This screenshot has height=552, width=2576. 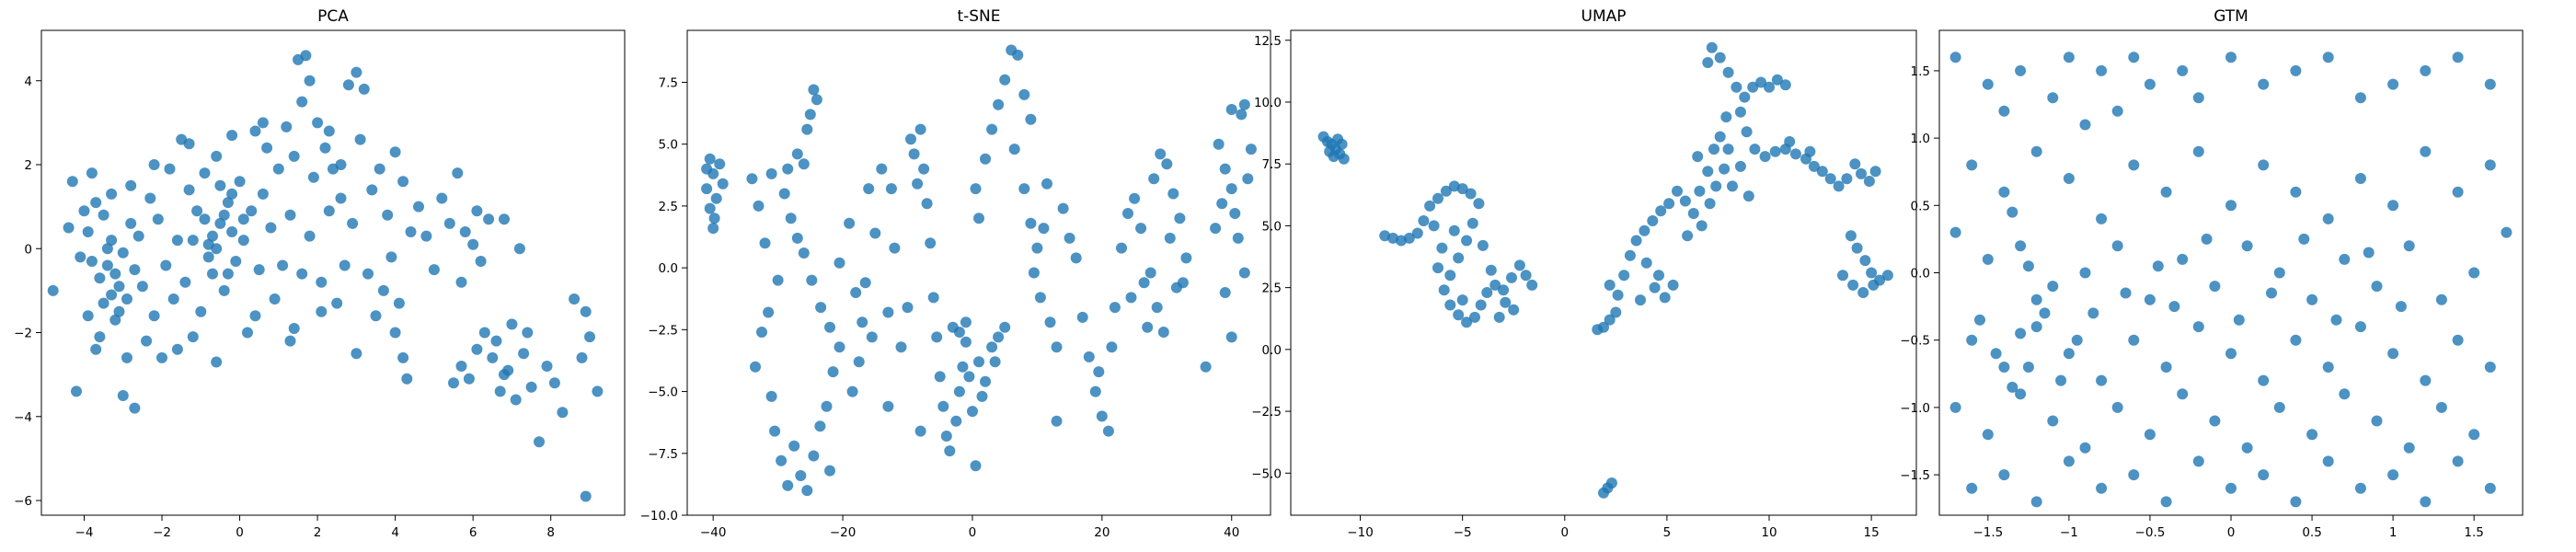 I want to click on y-tick-label: 7.5, so click(x=668, y=82).